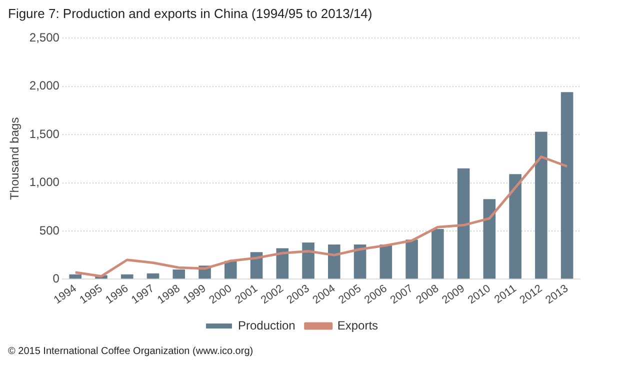 Image resolution: width=640 pixels, height=366 pixels. What do you see at coordinates (357, 325) in the screenshot?
I see `legend-label: Exports` at bounding box center [357, 325].